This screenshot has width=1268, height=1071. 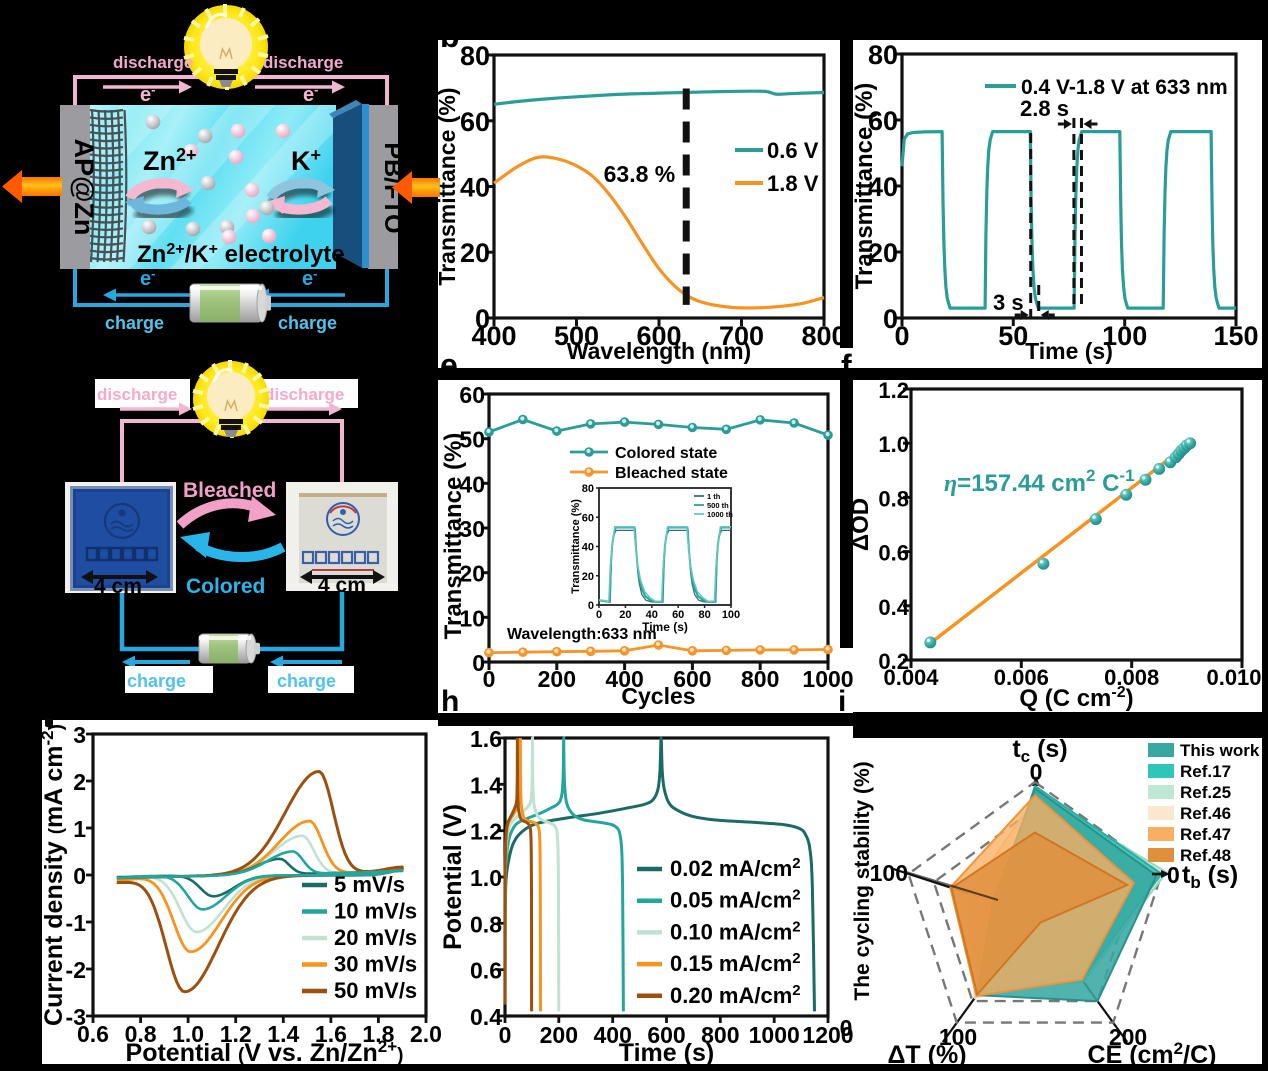 I want to click on svg-text: 1.4, so click(x=283, y=1034).